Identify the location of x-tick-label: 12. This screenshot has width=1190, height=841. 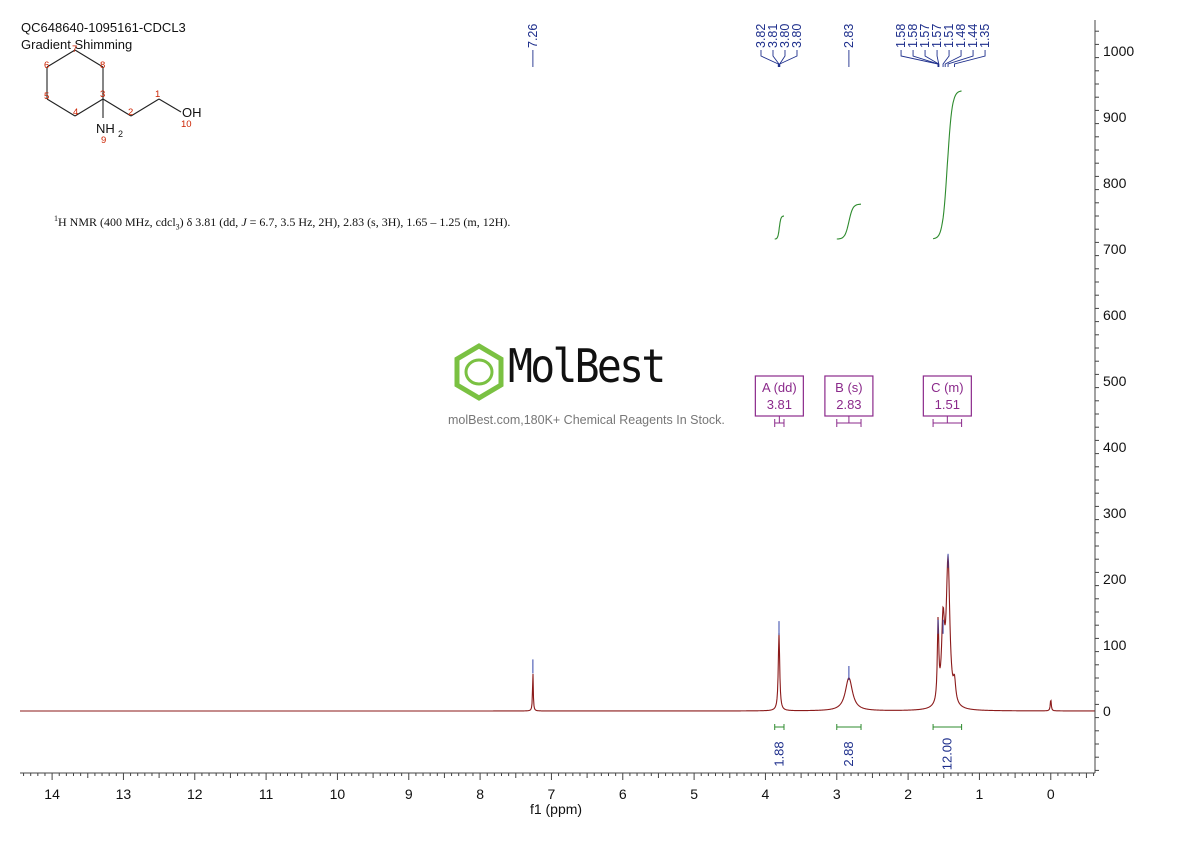
(195, 794).